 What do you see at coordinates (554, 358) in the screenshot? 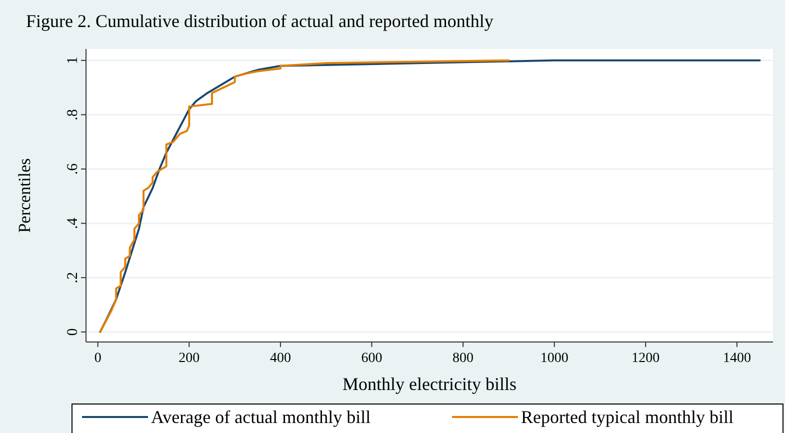
I see `x-tick-label: 1000` at bounding box center [554, 358].